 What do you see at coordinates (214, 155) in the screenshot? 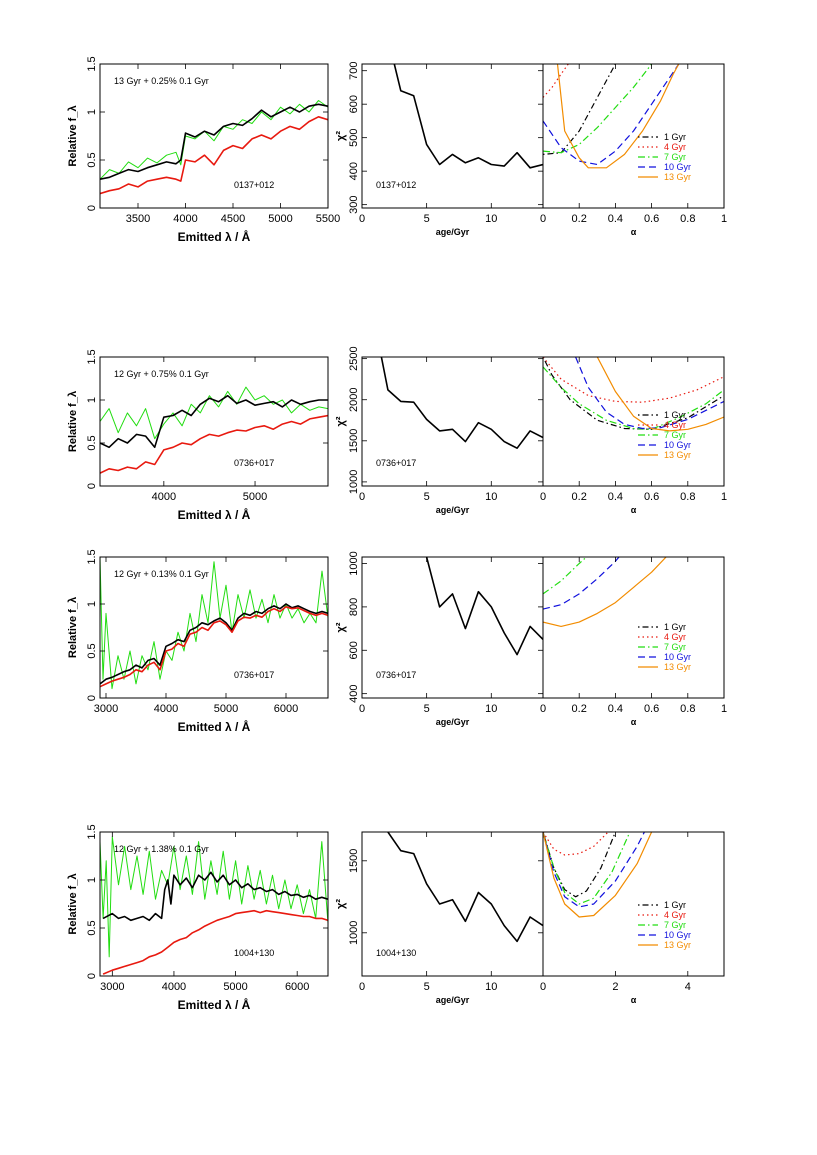
I see `series-line-red` at bounding box center [214, 155].